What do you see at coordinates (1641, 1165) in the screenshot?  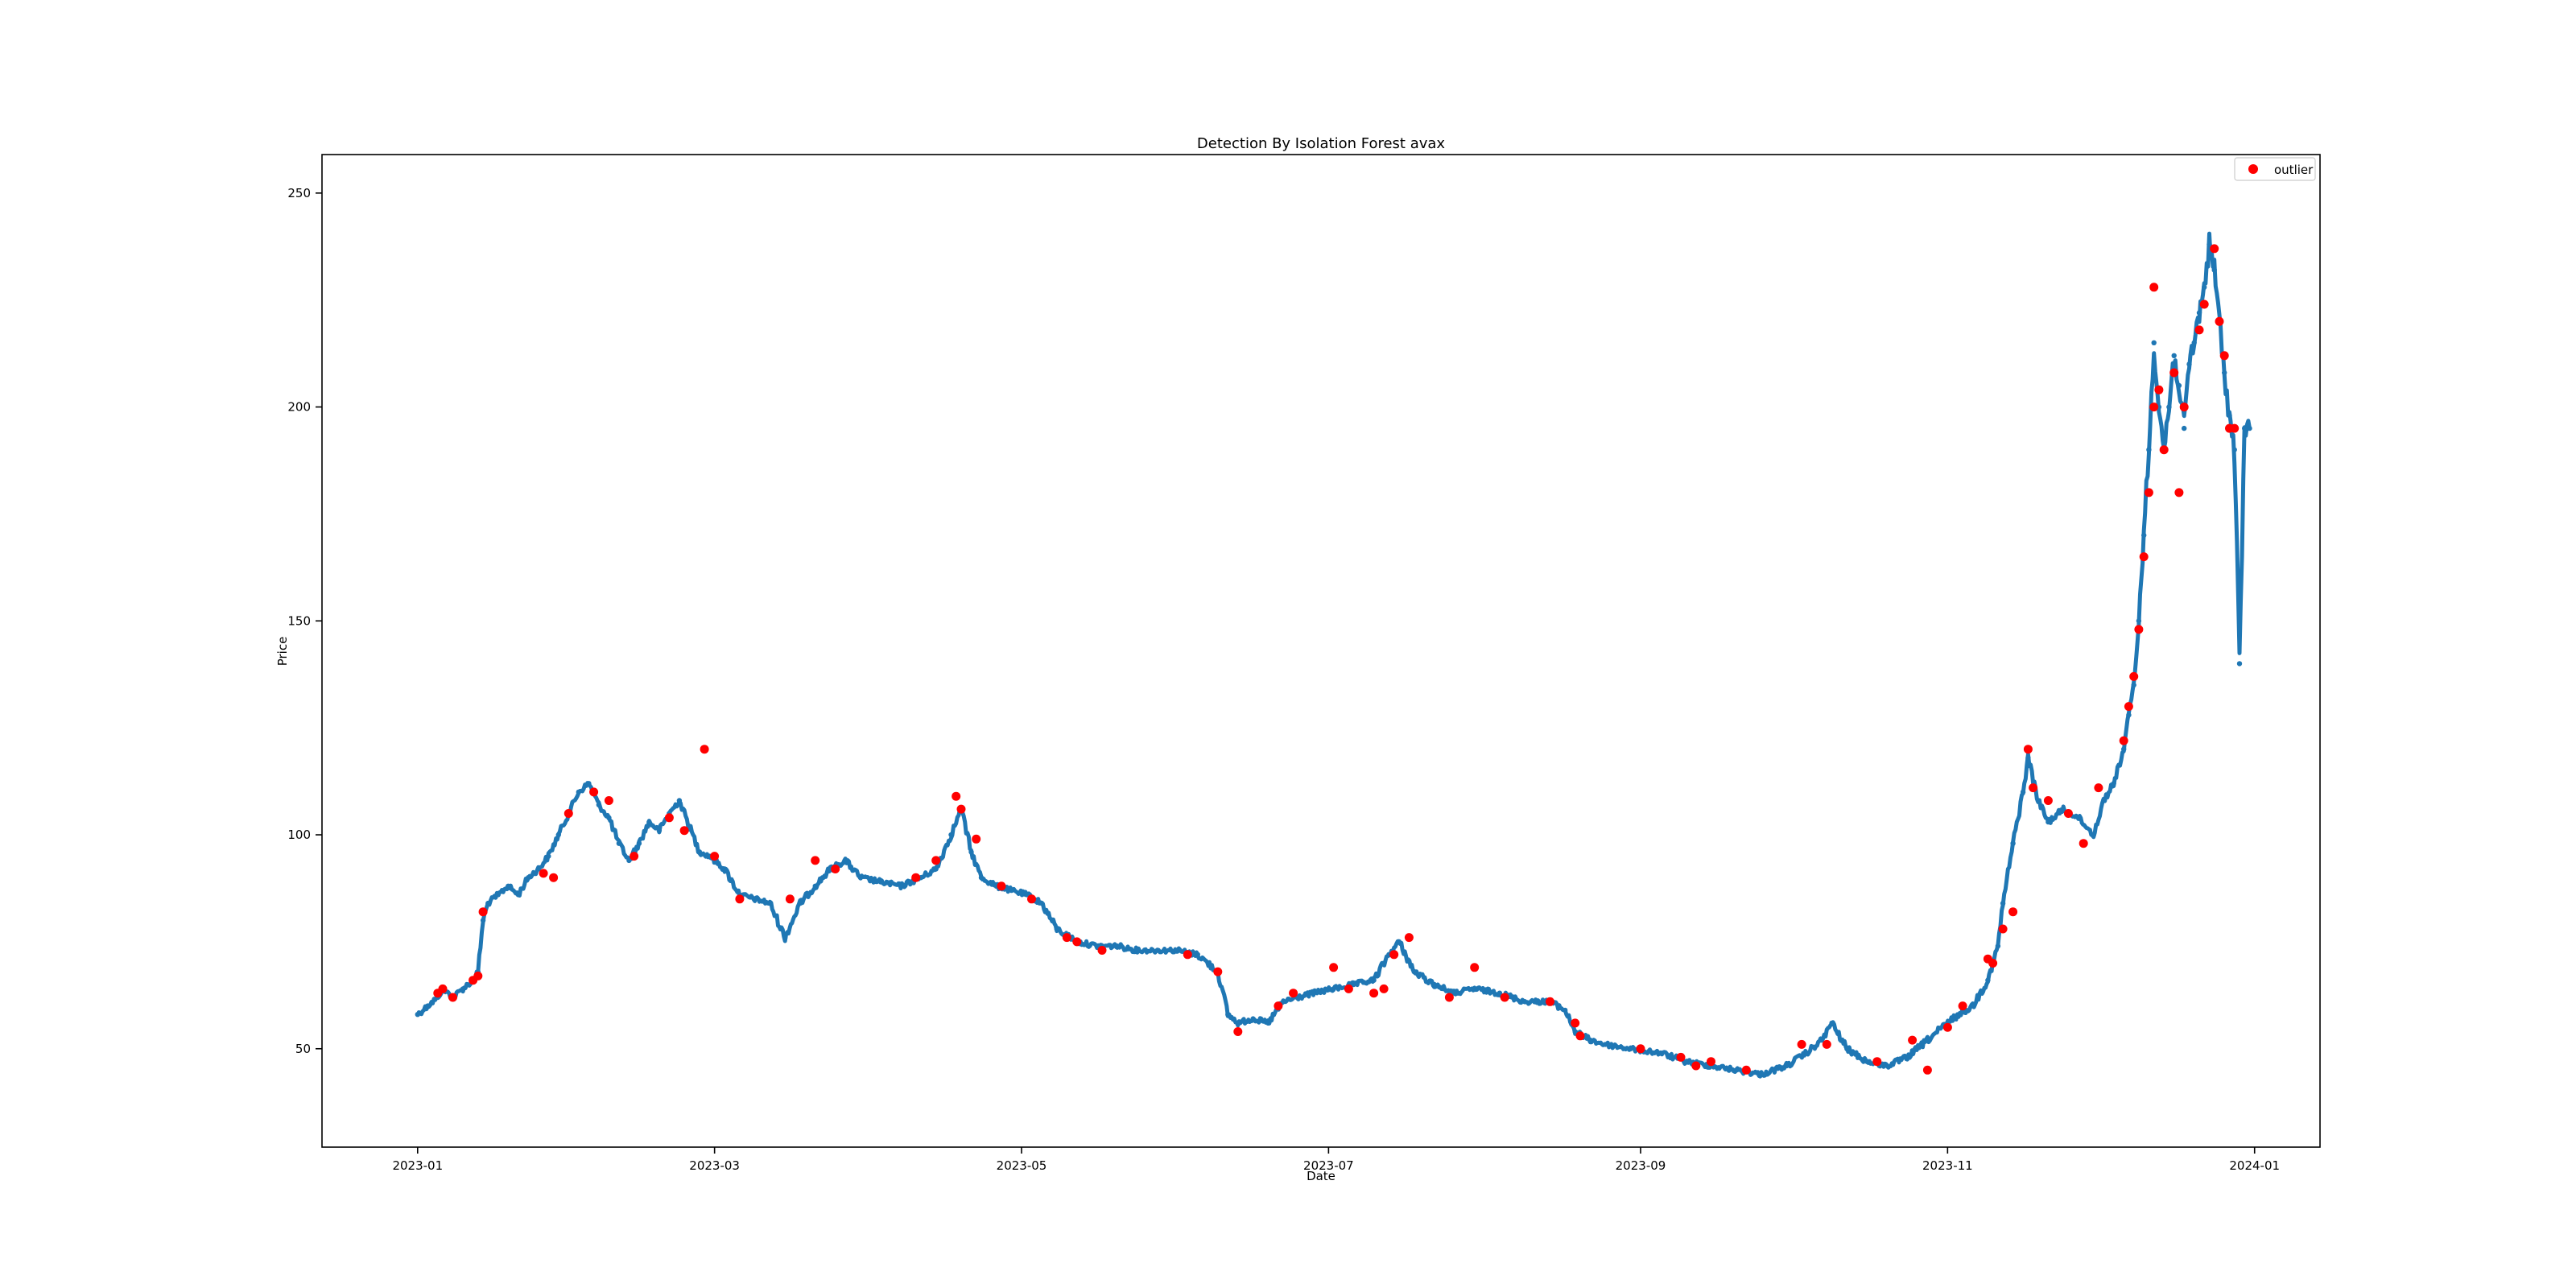 I see `x-tick-label: 2023-09` at bounding box center [1641, 1165].